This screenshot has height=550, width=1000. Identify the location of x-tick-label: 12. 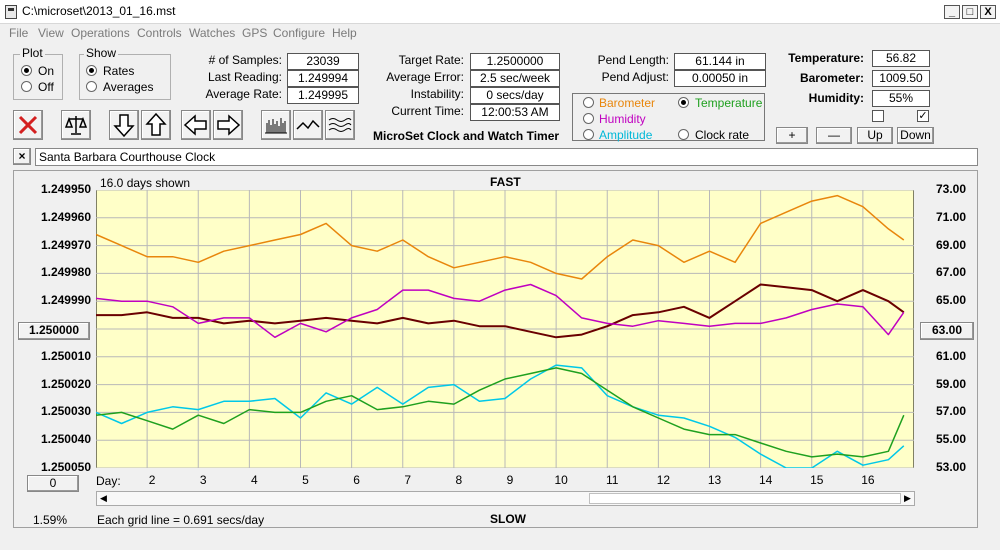
(663, 480).